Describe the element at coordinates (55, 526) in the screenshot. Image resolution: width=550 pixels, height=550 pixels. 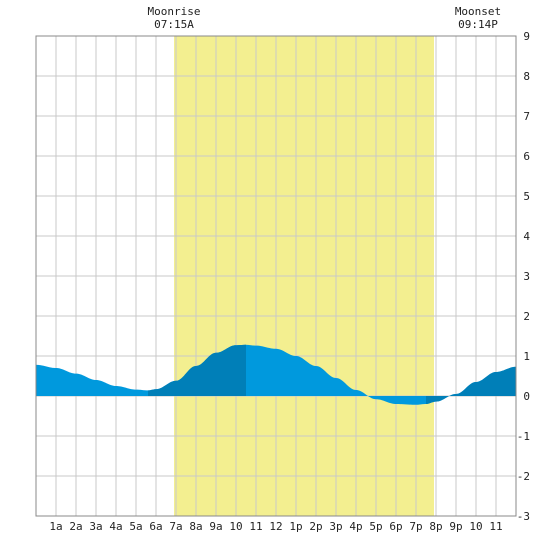
I see `x-tick-label: 1a` at that location.